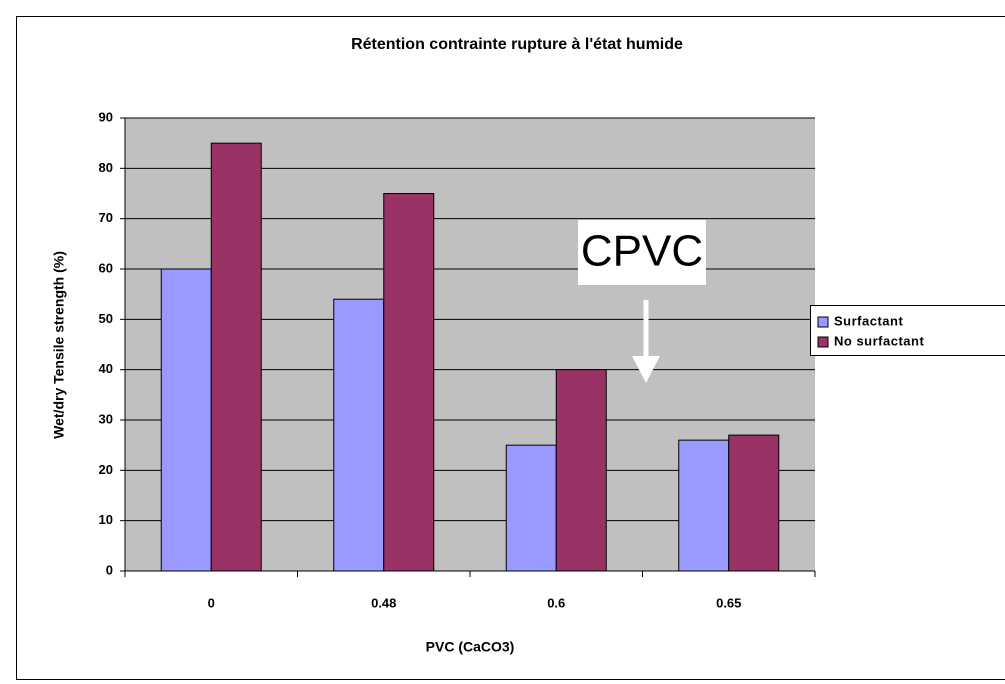 This screenshot has width=1005, height=684. What do you see at coordinates (728, 602) in the screenshot?
I see `x-tick-label: 0.65` at bounding box center [728, 602].